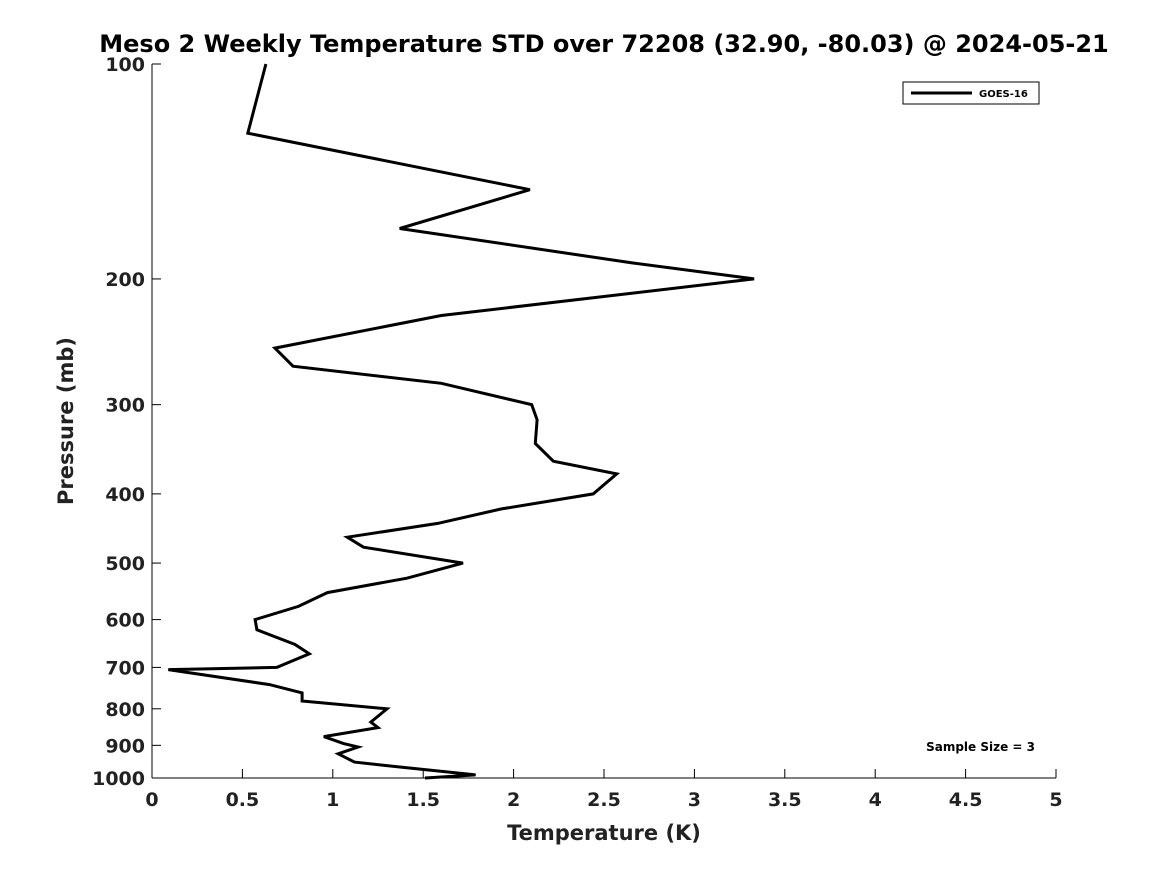 This screenshot has height=875, width=1167. Describe the element at coordinates (980, 747) in the screenshot. I see `sample-size-annotation: Sample Size = 3` at that location.